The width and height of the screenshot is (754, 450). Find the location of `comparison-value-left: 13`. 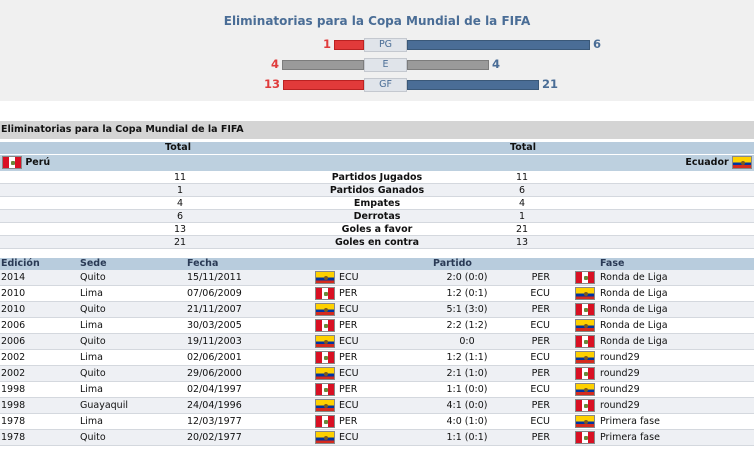

comparison-value-left: 13 is located at coordinates (271, 84).